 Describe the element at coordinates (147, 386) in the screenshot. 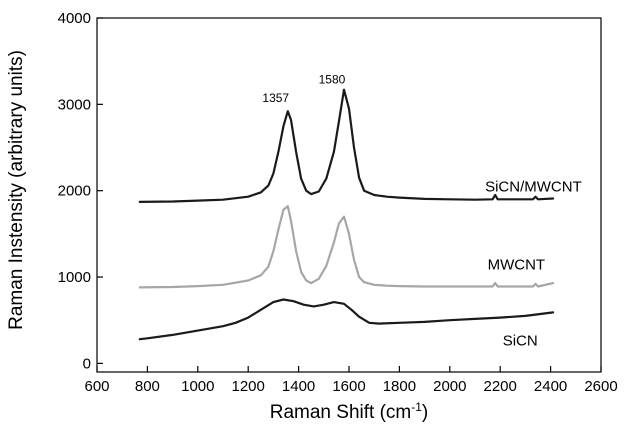

I see `x-tick-label: 800` at that location.